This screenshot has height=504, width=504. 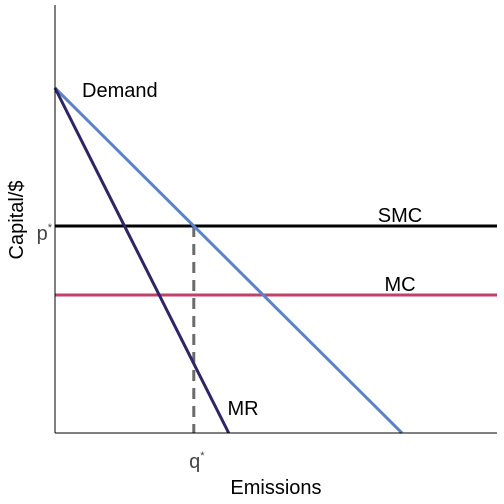 I want to click on series-label-demand: Demand, so click(x=120, y=91).